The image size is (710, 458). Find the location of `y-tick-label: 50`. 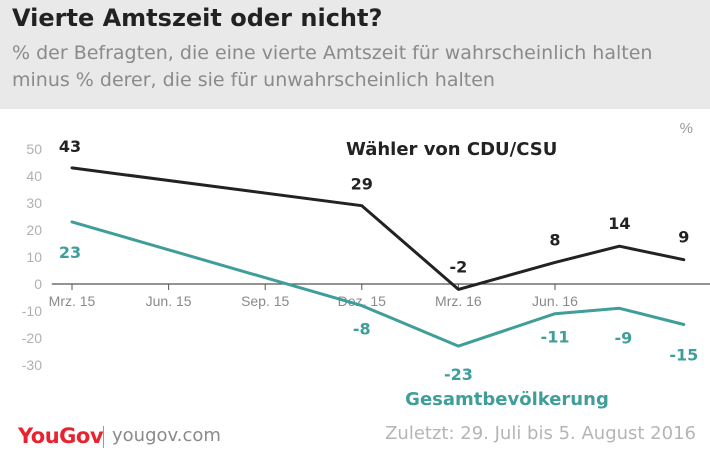

y-tick-label: 50 is located at coordinates (34, 149).